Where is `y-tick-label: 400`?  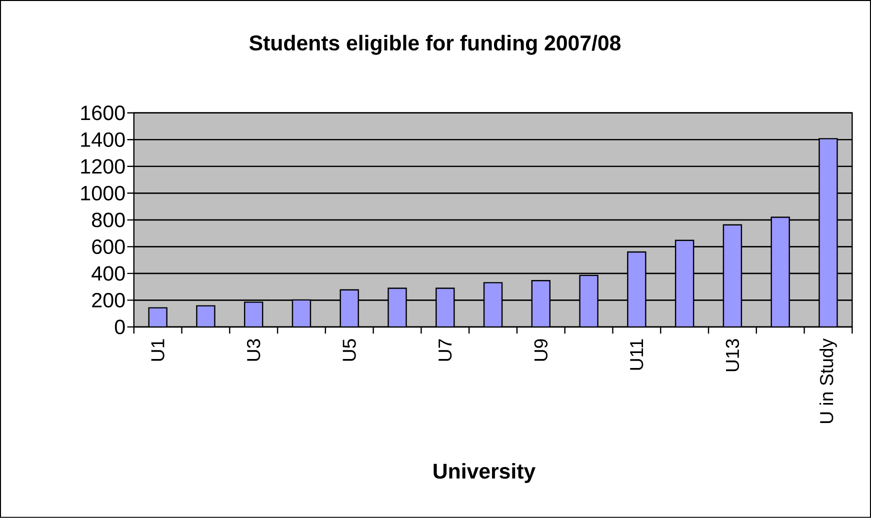
y-tick-label: 400 is located at coordinates (108, 273).